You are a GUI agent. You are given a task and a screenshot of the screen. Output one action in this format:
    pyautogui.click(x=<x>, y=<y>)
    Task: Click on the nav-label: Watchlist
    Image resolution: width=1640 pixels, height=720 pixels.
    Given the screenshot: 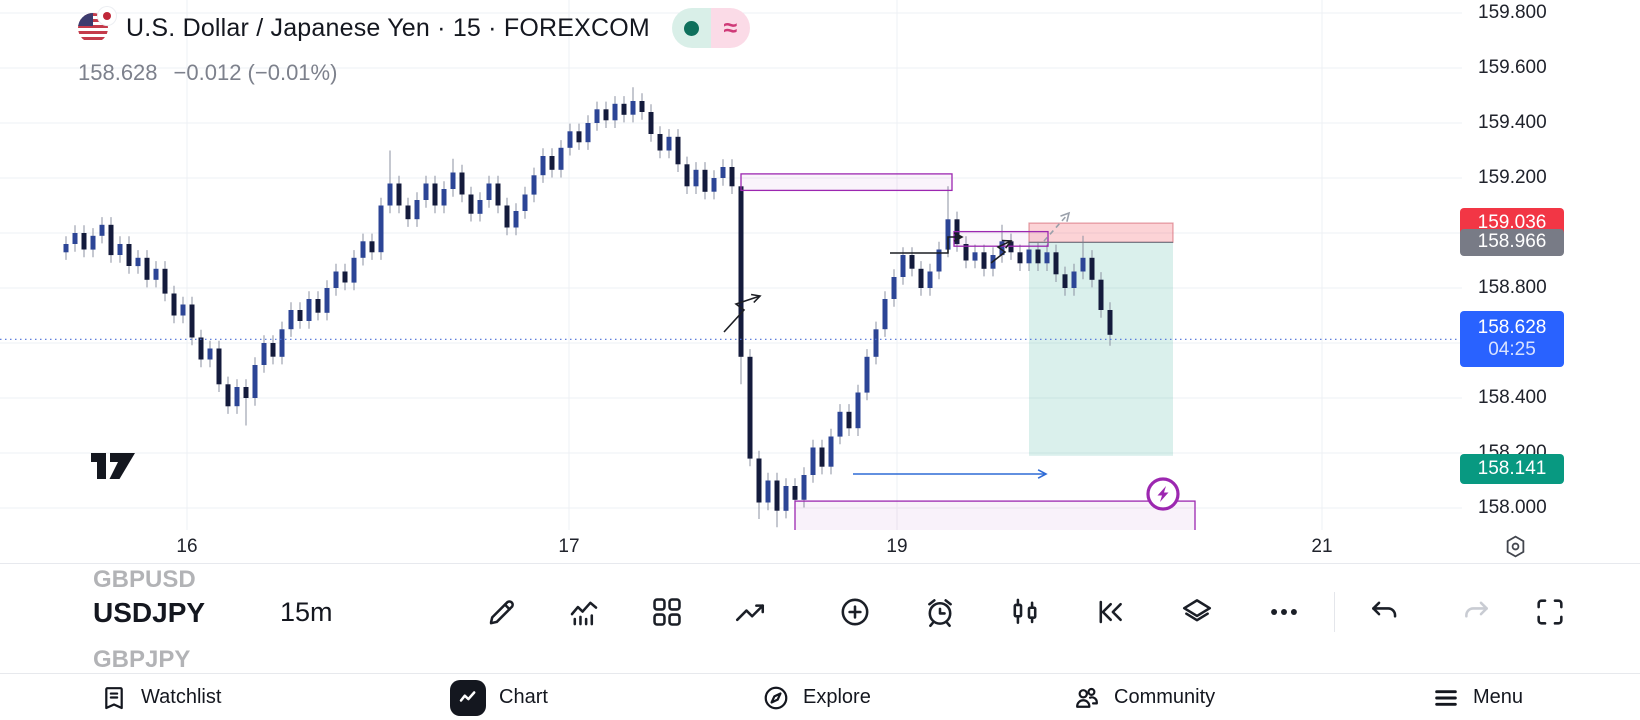 What is the action you would take?
    pyautogui.click(x=181, y=697)
    